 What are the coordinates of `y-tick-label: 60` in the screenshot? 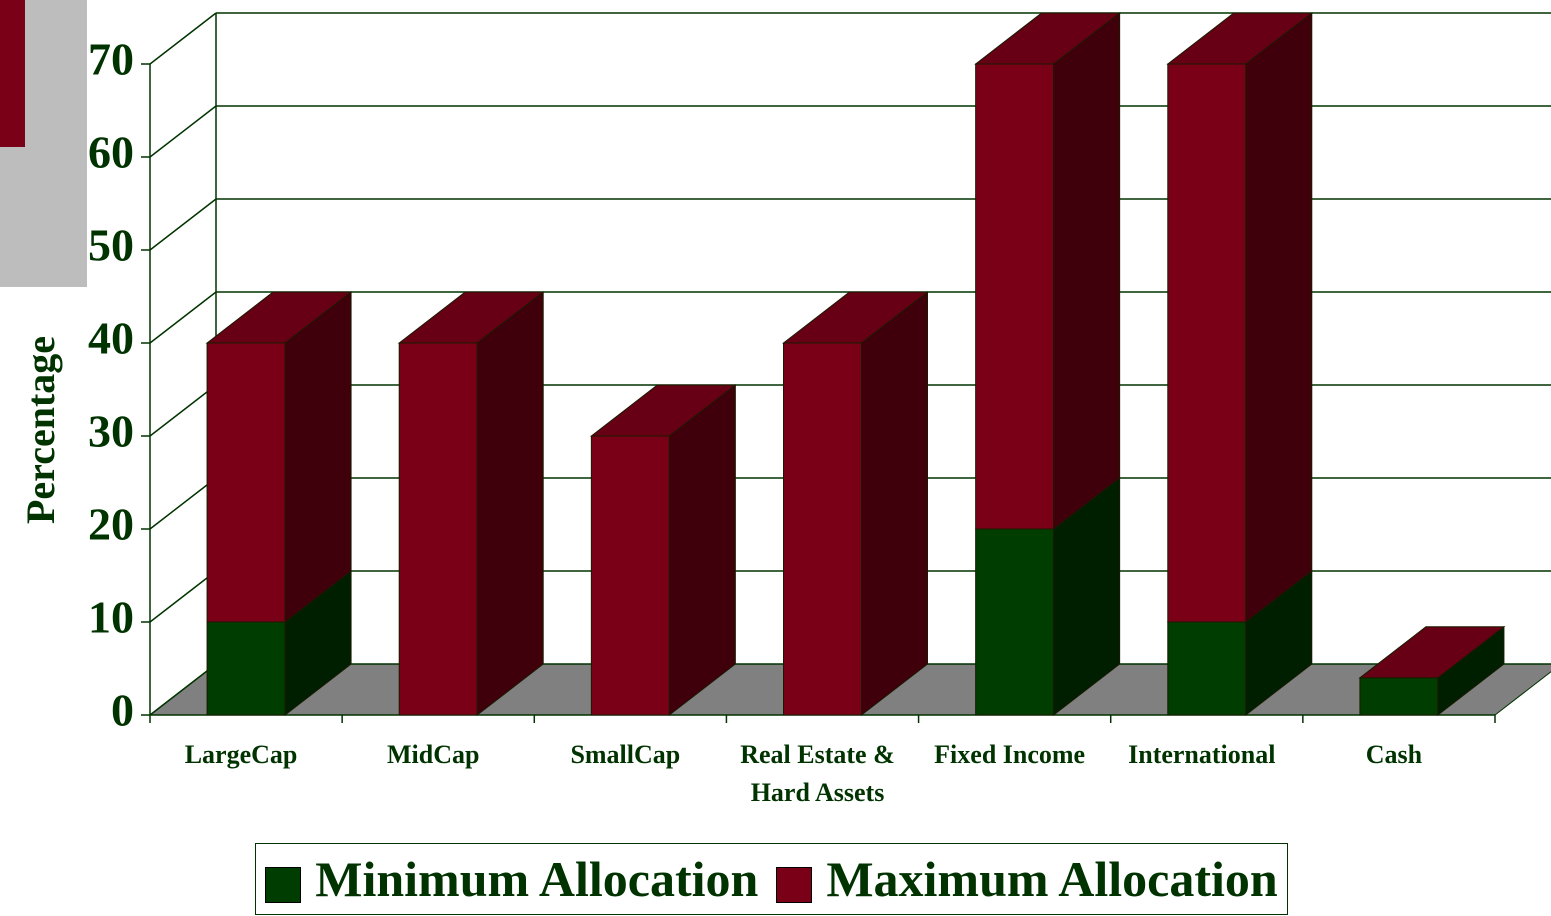 It's located at (111, 152).